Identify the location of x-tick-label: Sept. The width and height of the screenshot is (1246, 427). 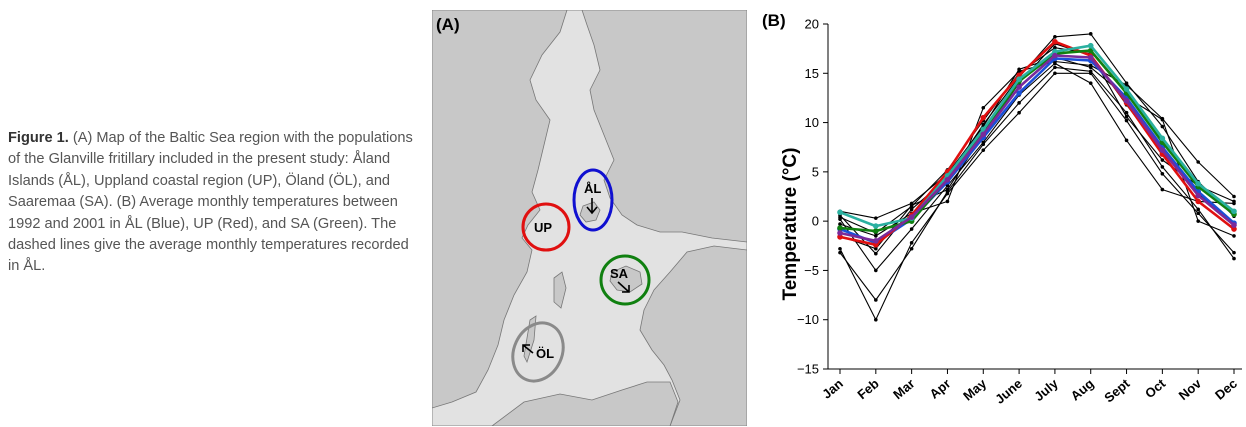
(1117, 390).